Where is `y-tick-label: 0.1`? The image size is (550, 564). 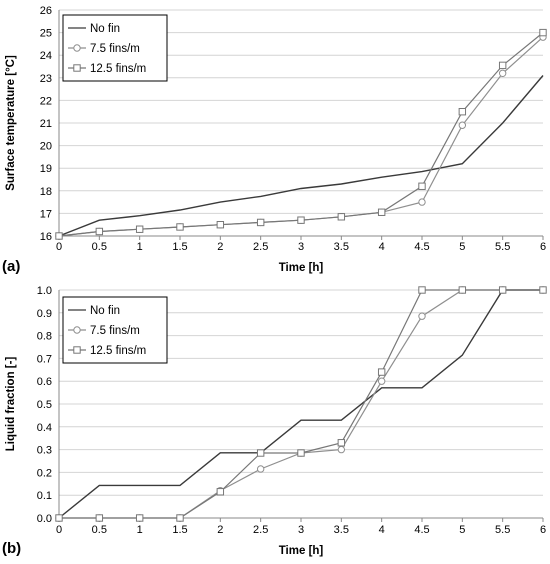 y-tick-label: 0.1 is located at coordinates (44, 496).